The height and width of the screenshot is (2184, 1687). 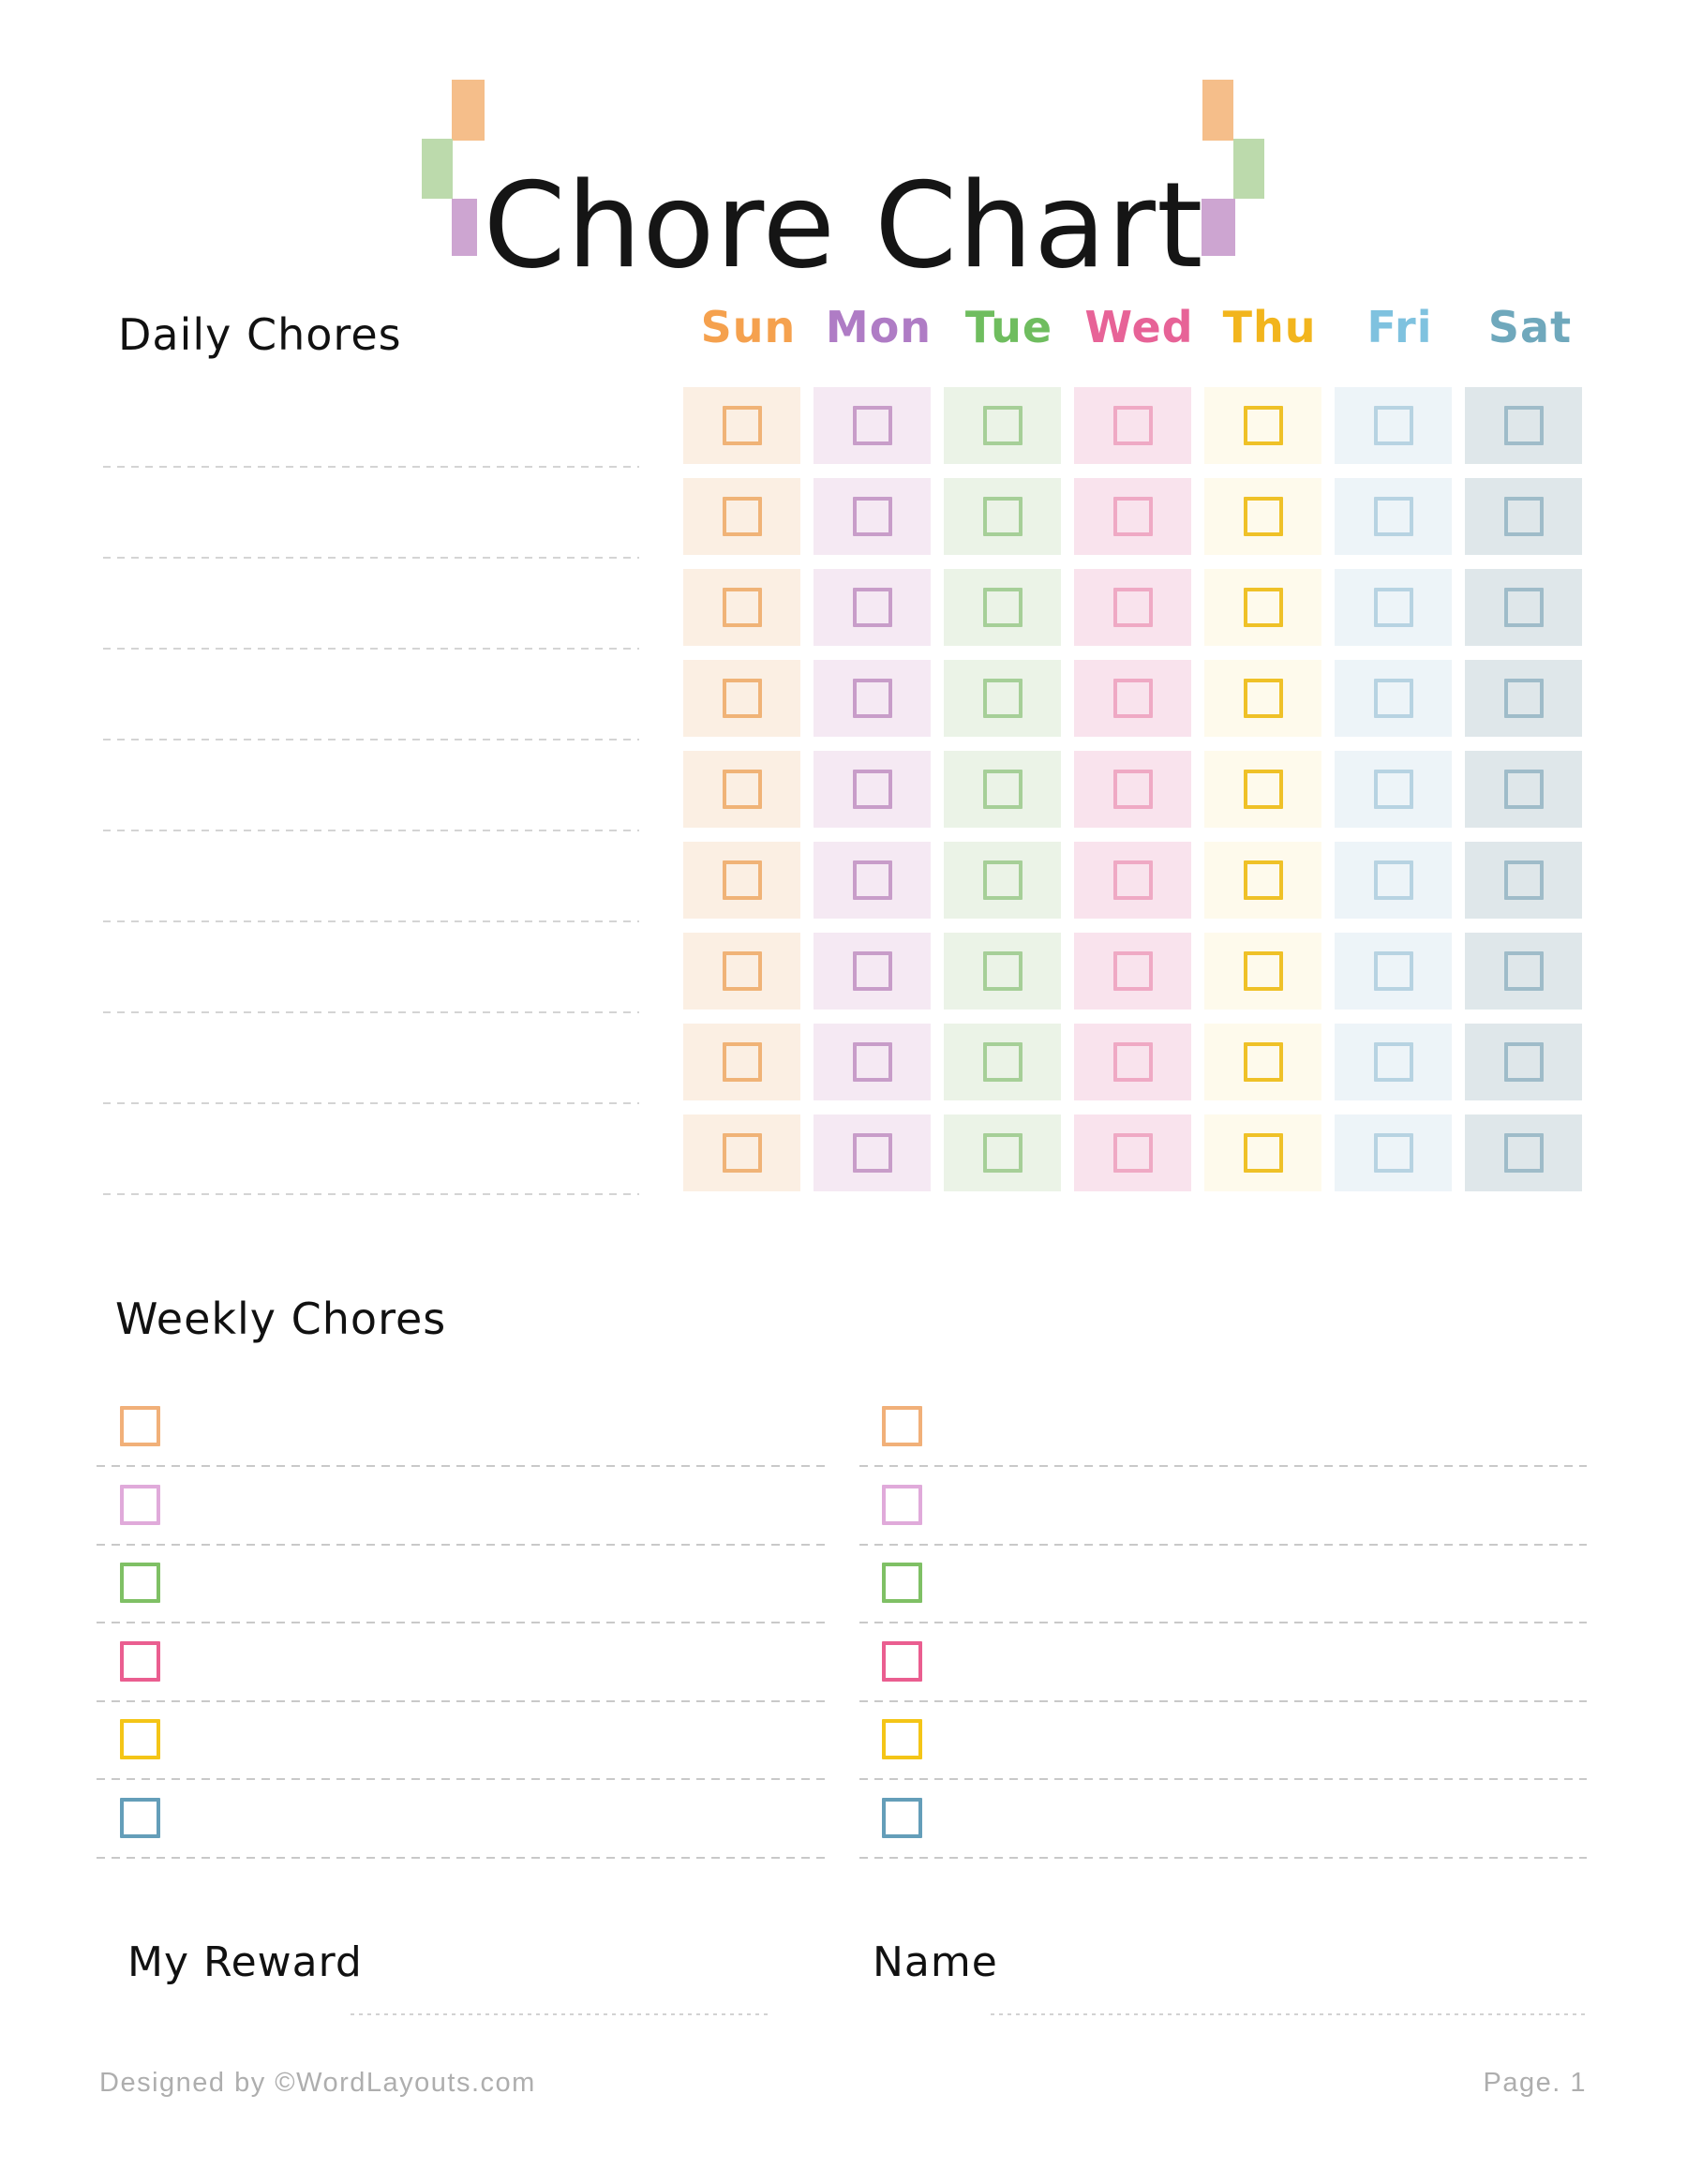 I want to click on daily-checkbox-thu-row5, so click(x=1263, y=789).